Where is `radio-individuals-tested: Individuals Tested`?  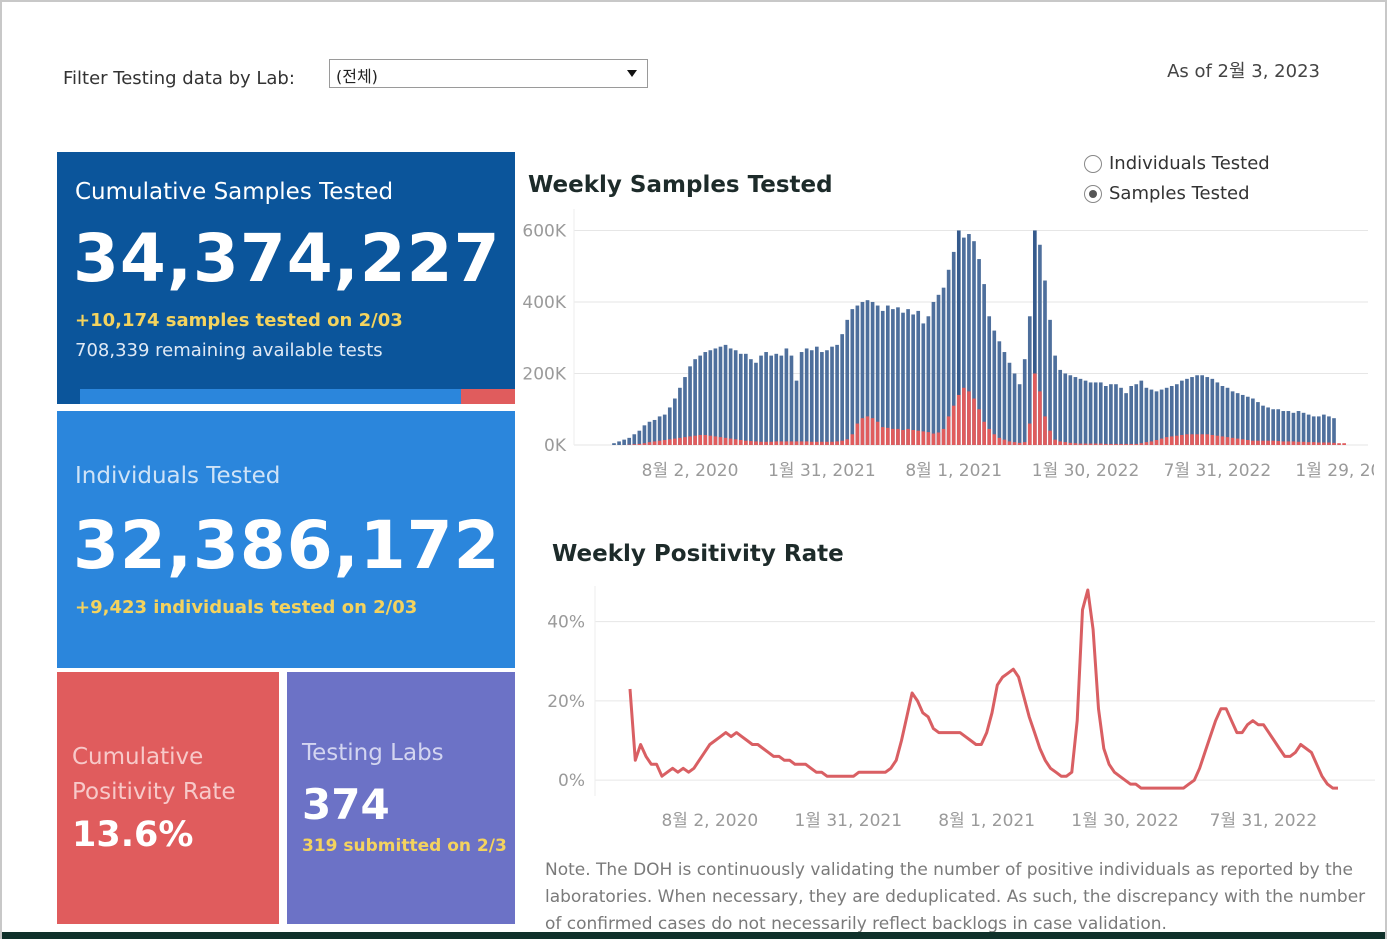
radio-individuals-tested: Individuals Tested is located at coordinates (1177, 168).